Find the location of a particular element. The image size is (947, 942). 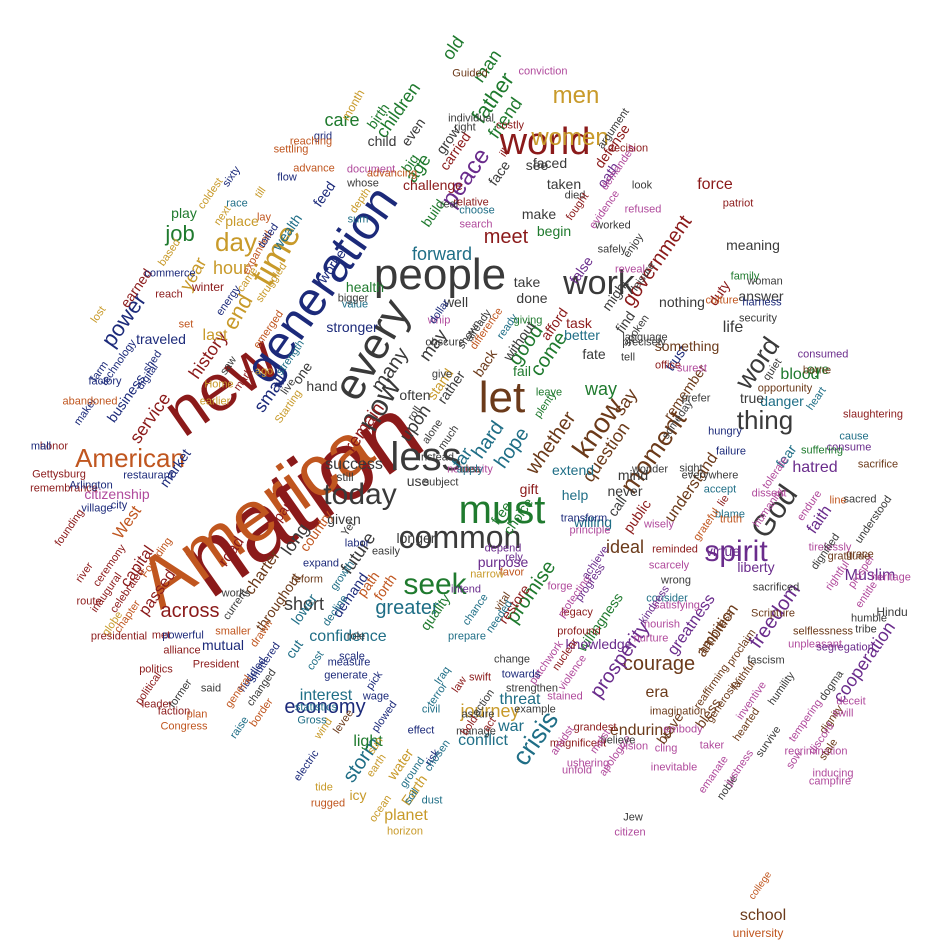

word-gratitude: gratitude is located at coordinates (849, 556).